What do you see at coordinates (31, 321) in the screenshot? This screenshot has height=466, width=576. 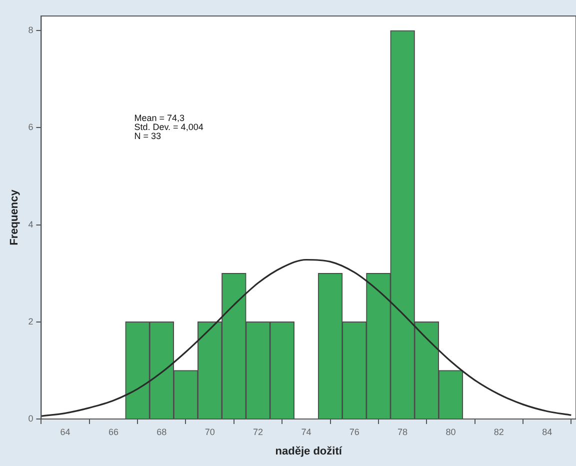 I see `y-tick-label: 2` at bounding box center [31, 321].